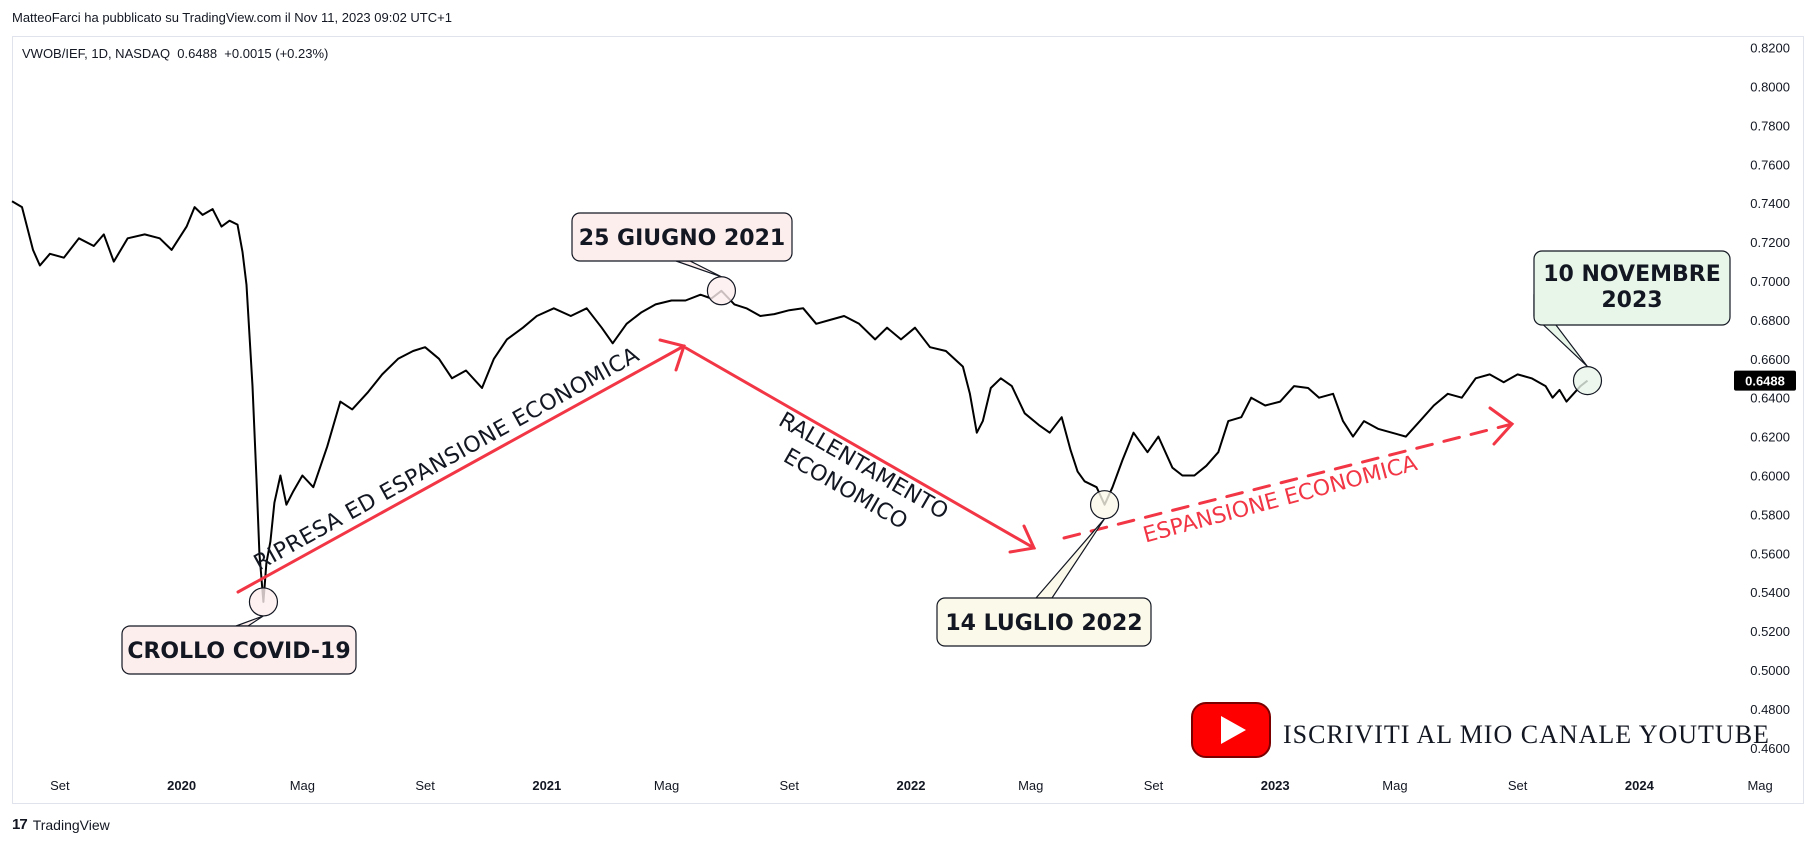 This screenshot has width=1814, height=847. What do you see at coordinates (1770, 592) in the screenshot?
I see `y-tick-label: 0.5400` at bounding box center [1770, 592].